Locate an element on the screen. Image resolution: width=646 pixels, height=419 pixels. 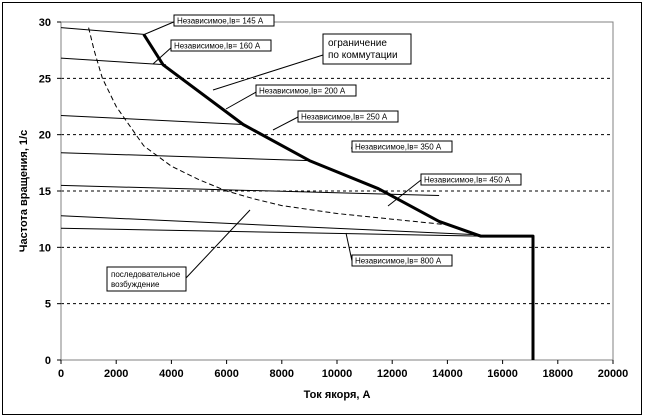
annotation-label: Независимое,Iв= 800 А is located at coordinates (398, 261).